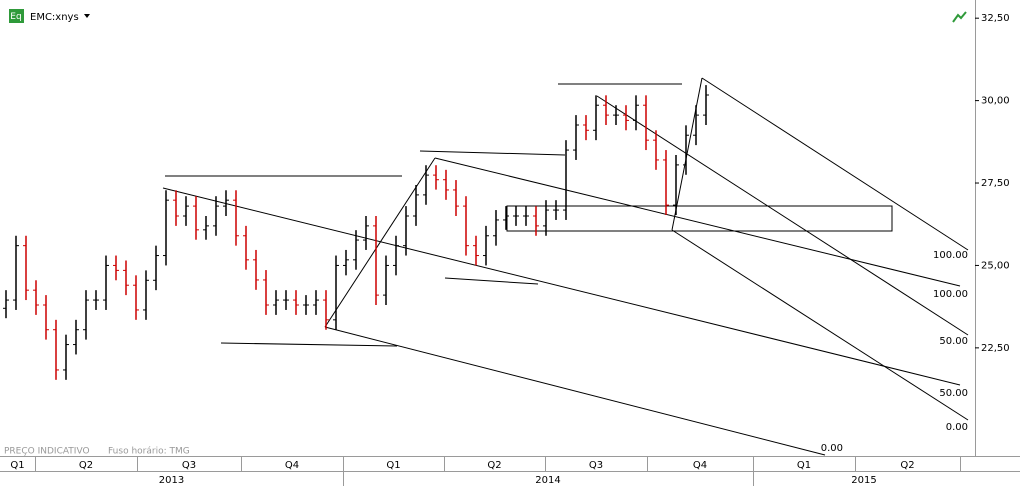  What do you see at coordinates (547, 480) in the screenshot?
I see `year-label: 2014` at bounding box center [547, 480].